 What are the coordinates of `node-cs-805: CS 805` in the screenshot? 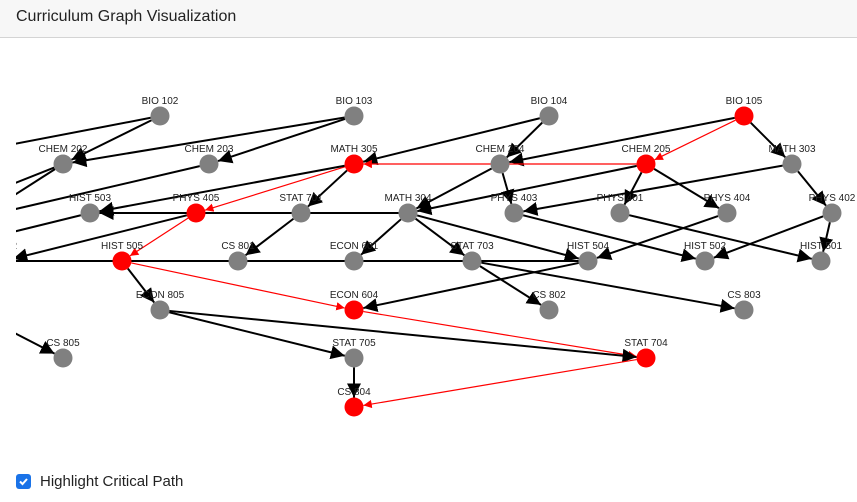 It's located at (63, 353).